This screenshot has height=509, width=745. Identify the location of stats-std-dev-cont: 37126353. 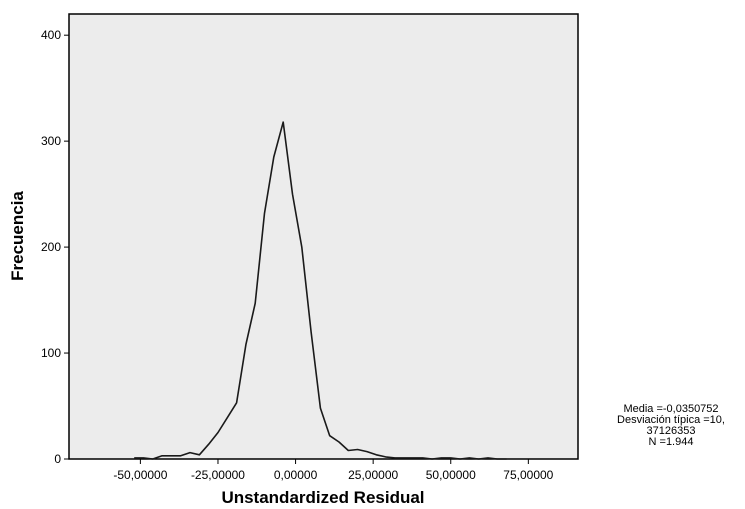
(671, 431).